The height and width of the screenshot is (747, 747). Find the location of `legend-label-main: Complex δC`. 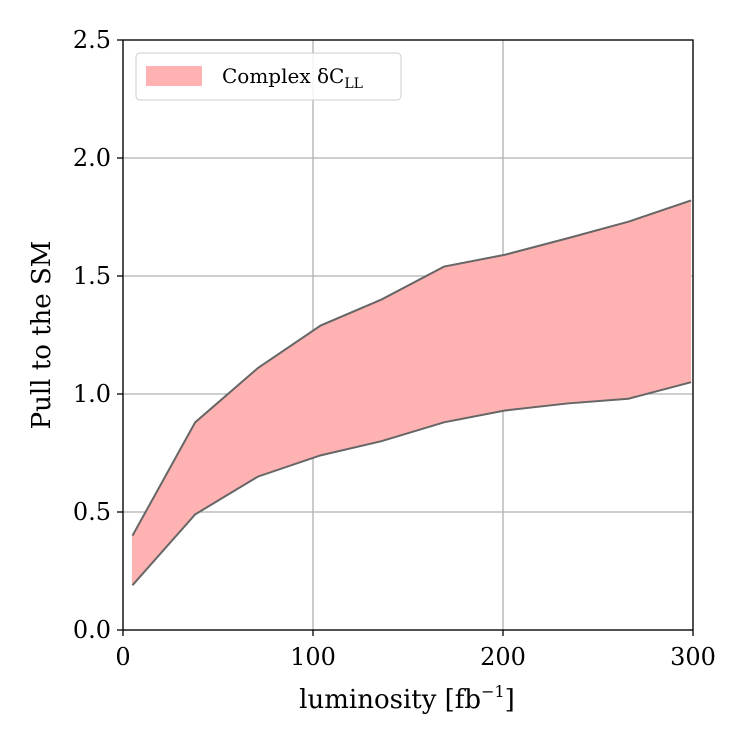

legend-label-main: Complex δC is located at coordinates (283, 76).